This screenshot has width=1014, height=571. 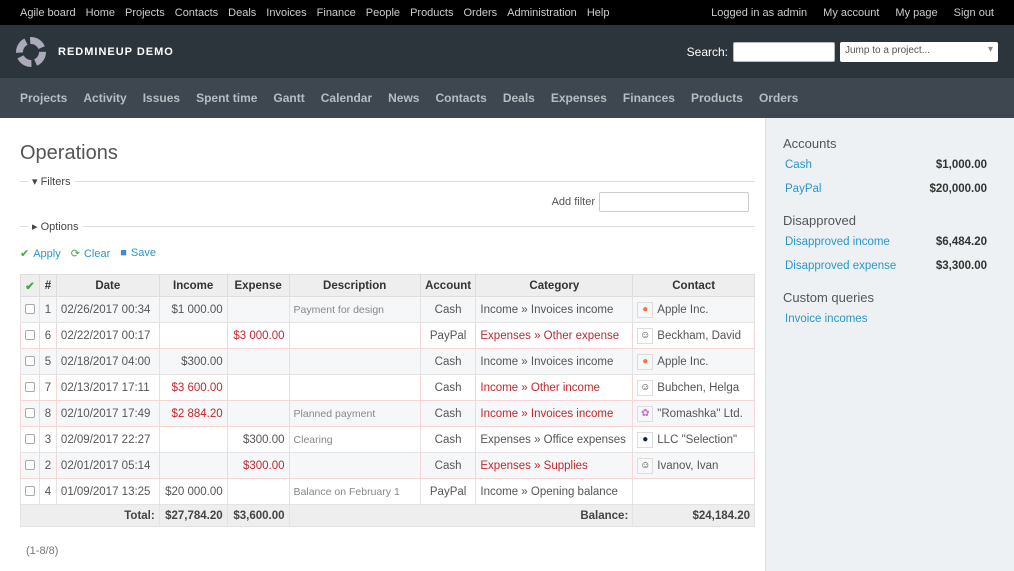 What do you see at coordinates (542, 12) in the screenshot?
I see `top-menu-item: Administration` at bounding box center [542, 12].